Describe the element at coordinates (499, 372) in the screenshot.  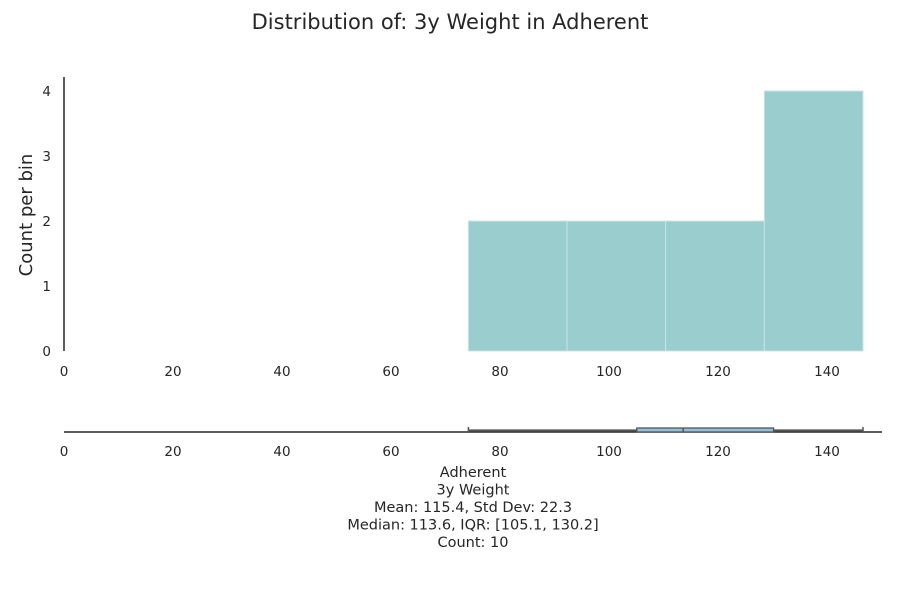
I see `x-tick-label-4: 80` at that location.